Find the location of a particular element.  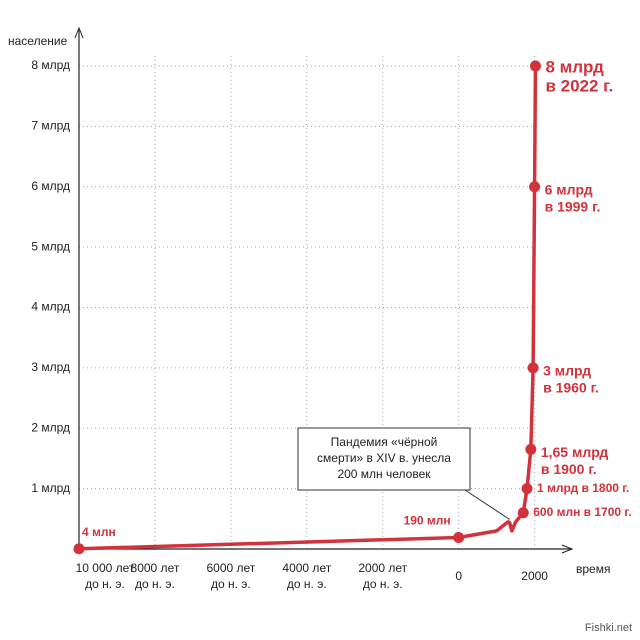

y-tick-label: 2 млрд is located at coordinates (50, 427).